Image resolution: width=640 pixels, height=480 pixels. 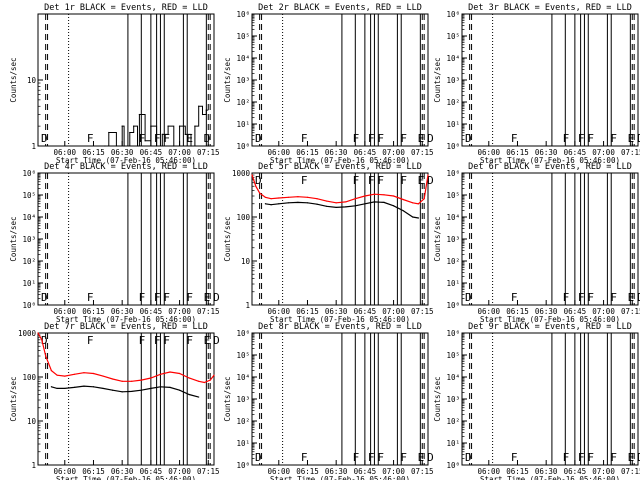 What do you see at coordinates (126, 167) in the screenshot?
I see `panel-title: Det 4r BLACK = Events, RED = LLD` at bounding box center [126, 167].